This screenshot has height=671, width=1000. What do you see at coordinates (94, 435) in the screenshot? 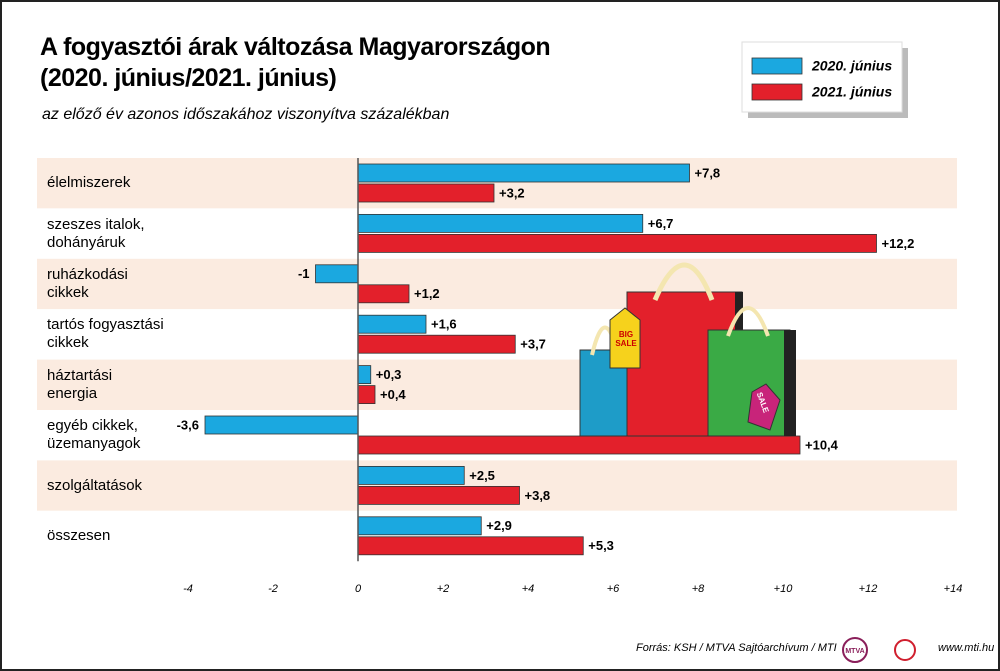
I see `category-label: egyéb cikkek, üzemanyagok` at bounding box center [94, 435].